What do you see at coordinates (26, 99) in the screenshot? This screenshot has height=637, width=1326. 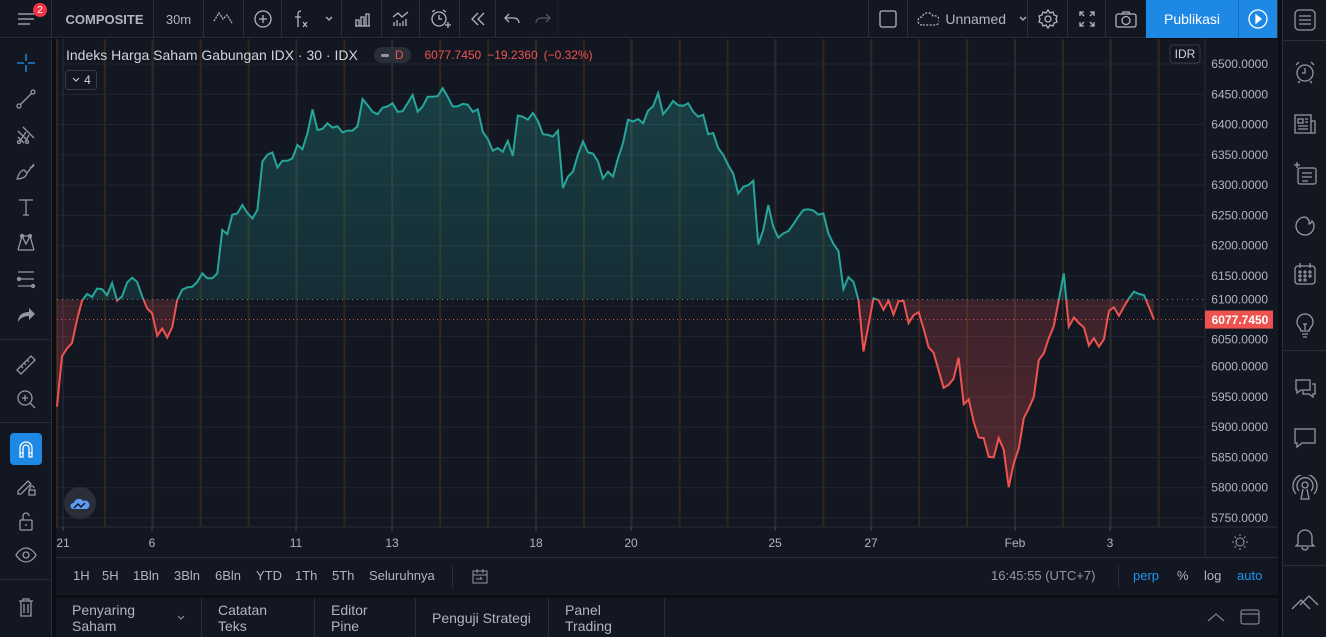 I see `trend-line-tool` at bounding box center [26, 99].